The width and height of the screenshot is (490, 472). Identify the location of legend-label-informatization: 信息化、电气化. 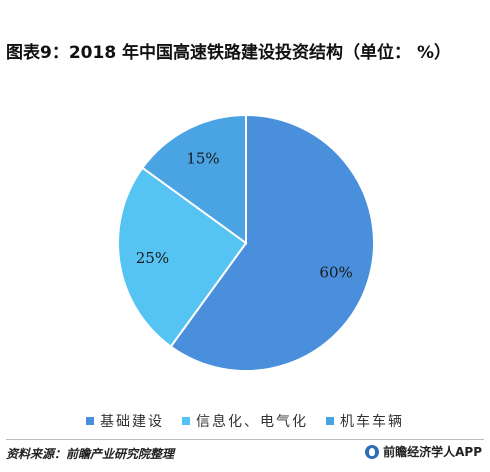
(252, 422).